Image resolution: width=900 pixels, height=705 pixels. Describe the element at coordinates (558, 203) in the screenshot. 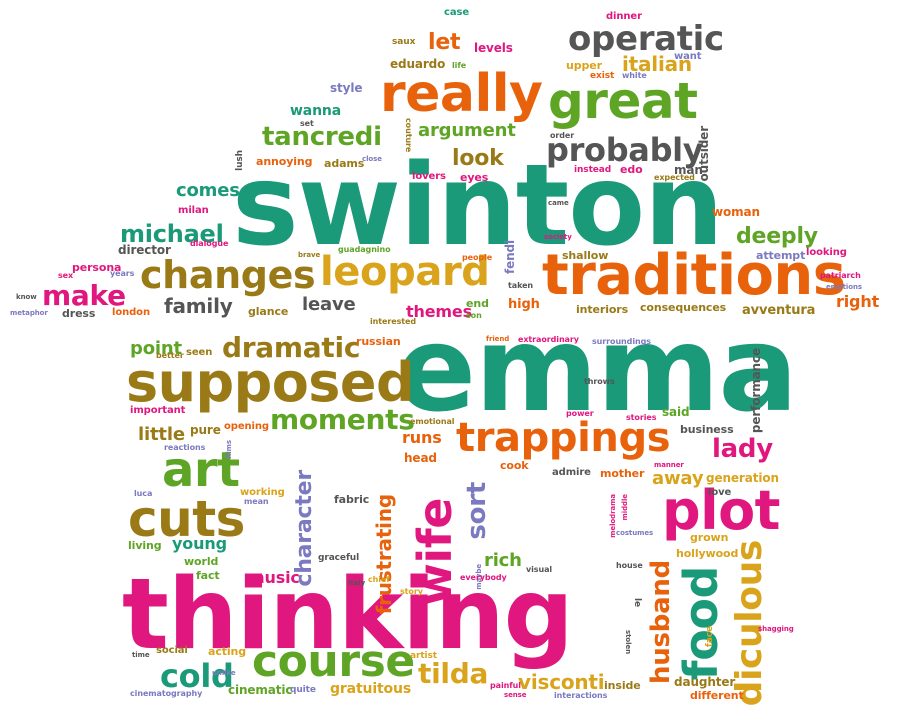

I see `word-came: came` at that location.